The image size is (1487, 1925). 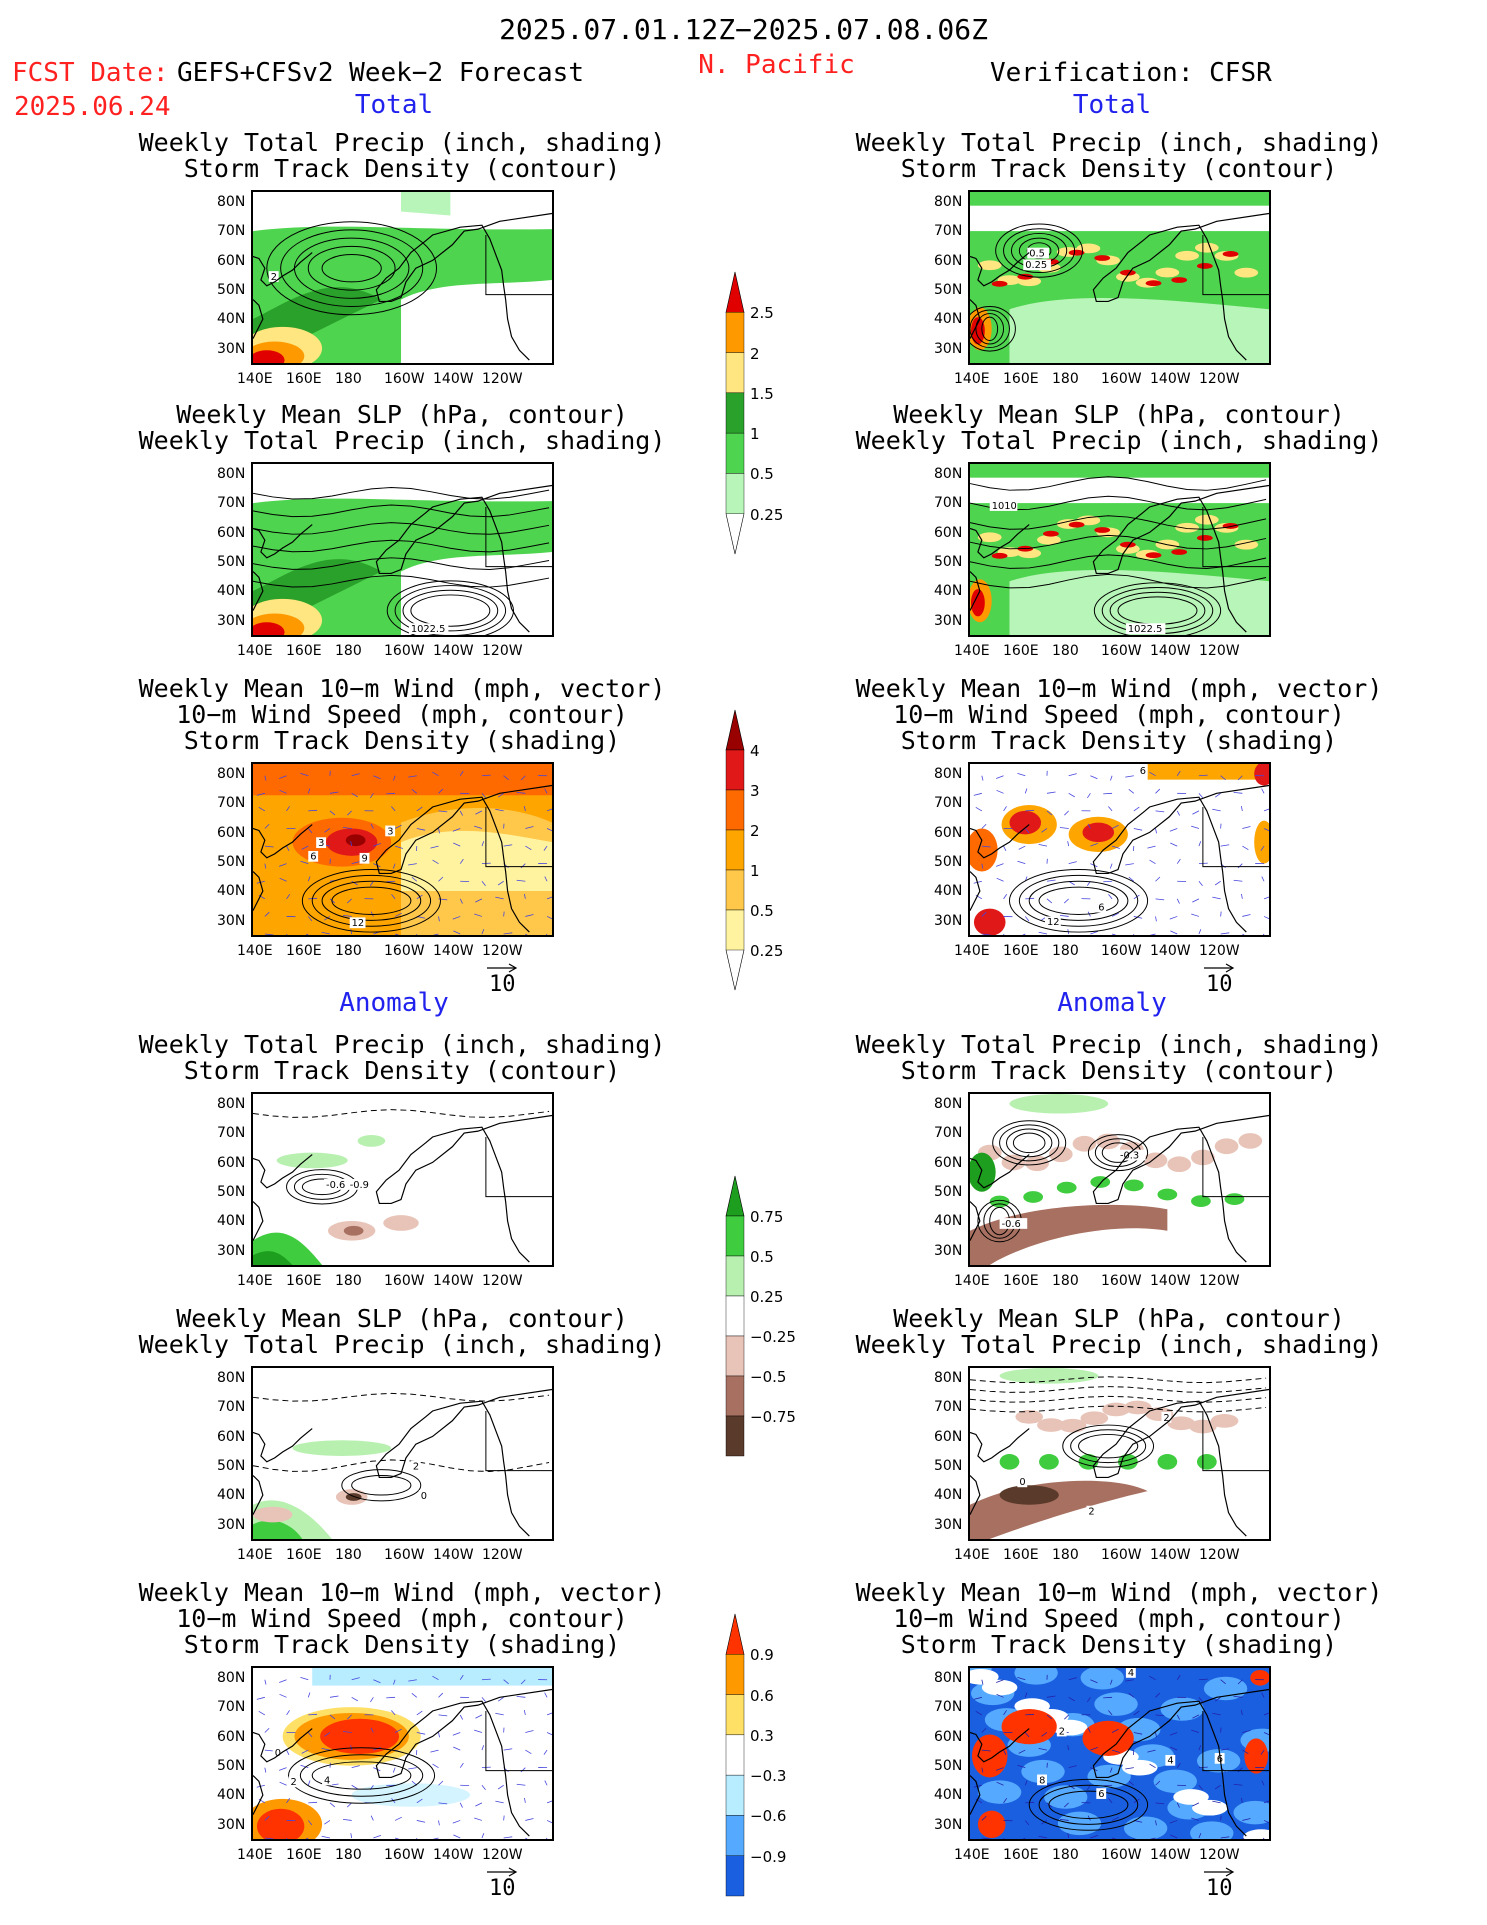 I want to click on map-frame: 0 2 4, so click(x=402, y=1753).